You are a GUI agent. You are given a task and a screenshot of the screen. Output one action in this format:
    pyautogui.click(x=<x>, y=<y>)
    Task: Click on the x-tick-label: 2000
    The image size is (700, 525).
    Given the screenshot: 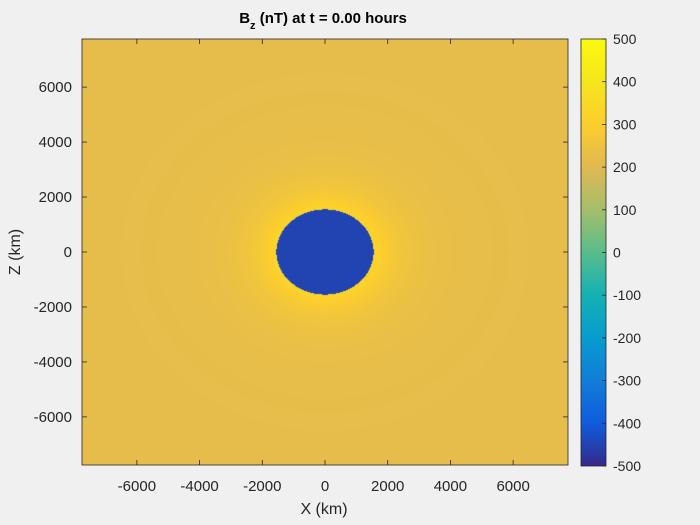 What is the action you would take?
    pyautogui.click(x=387, y=486)
    